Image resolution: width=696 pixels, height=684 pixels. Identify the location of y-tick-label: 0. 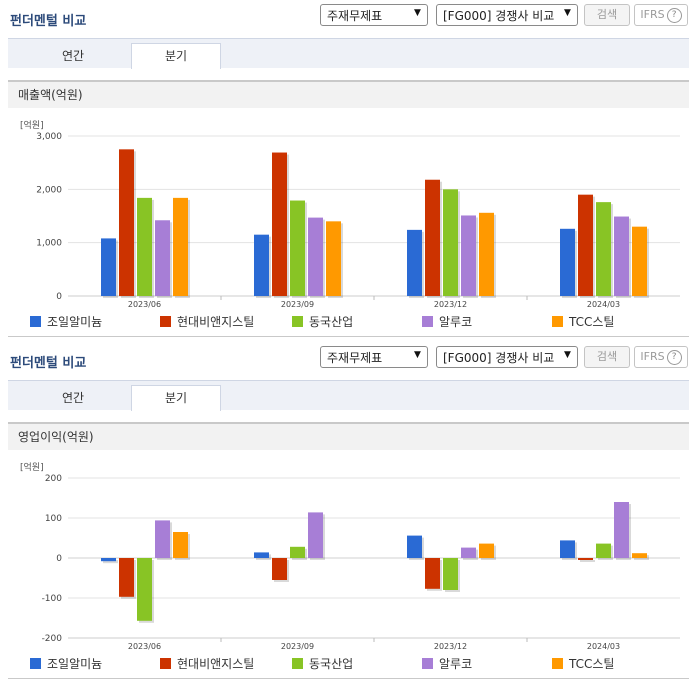
(59, 297).